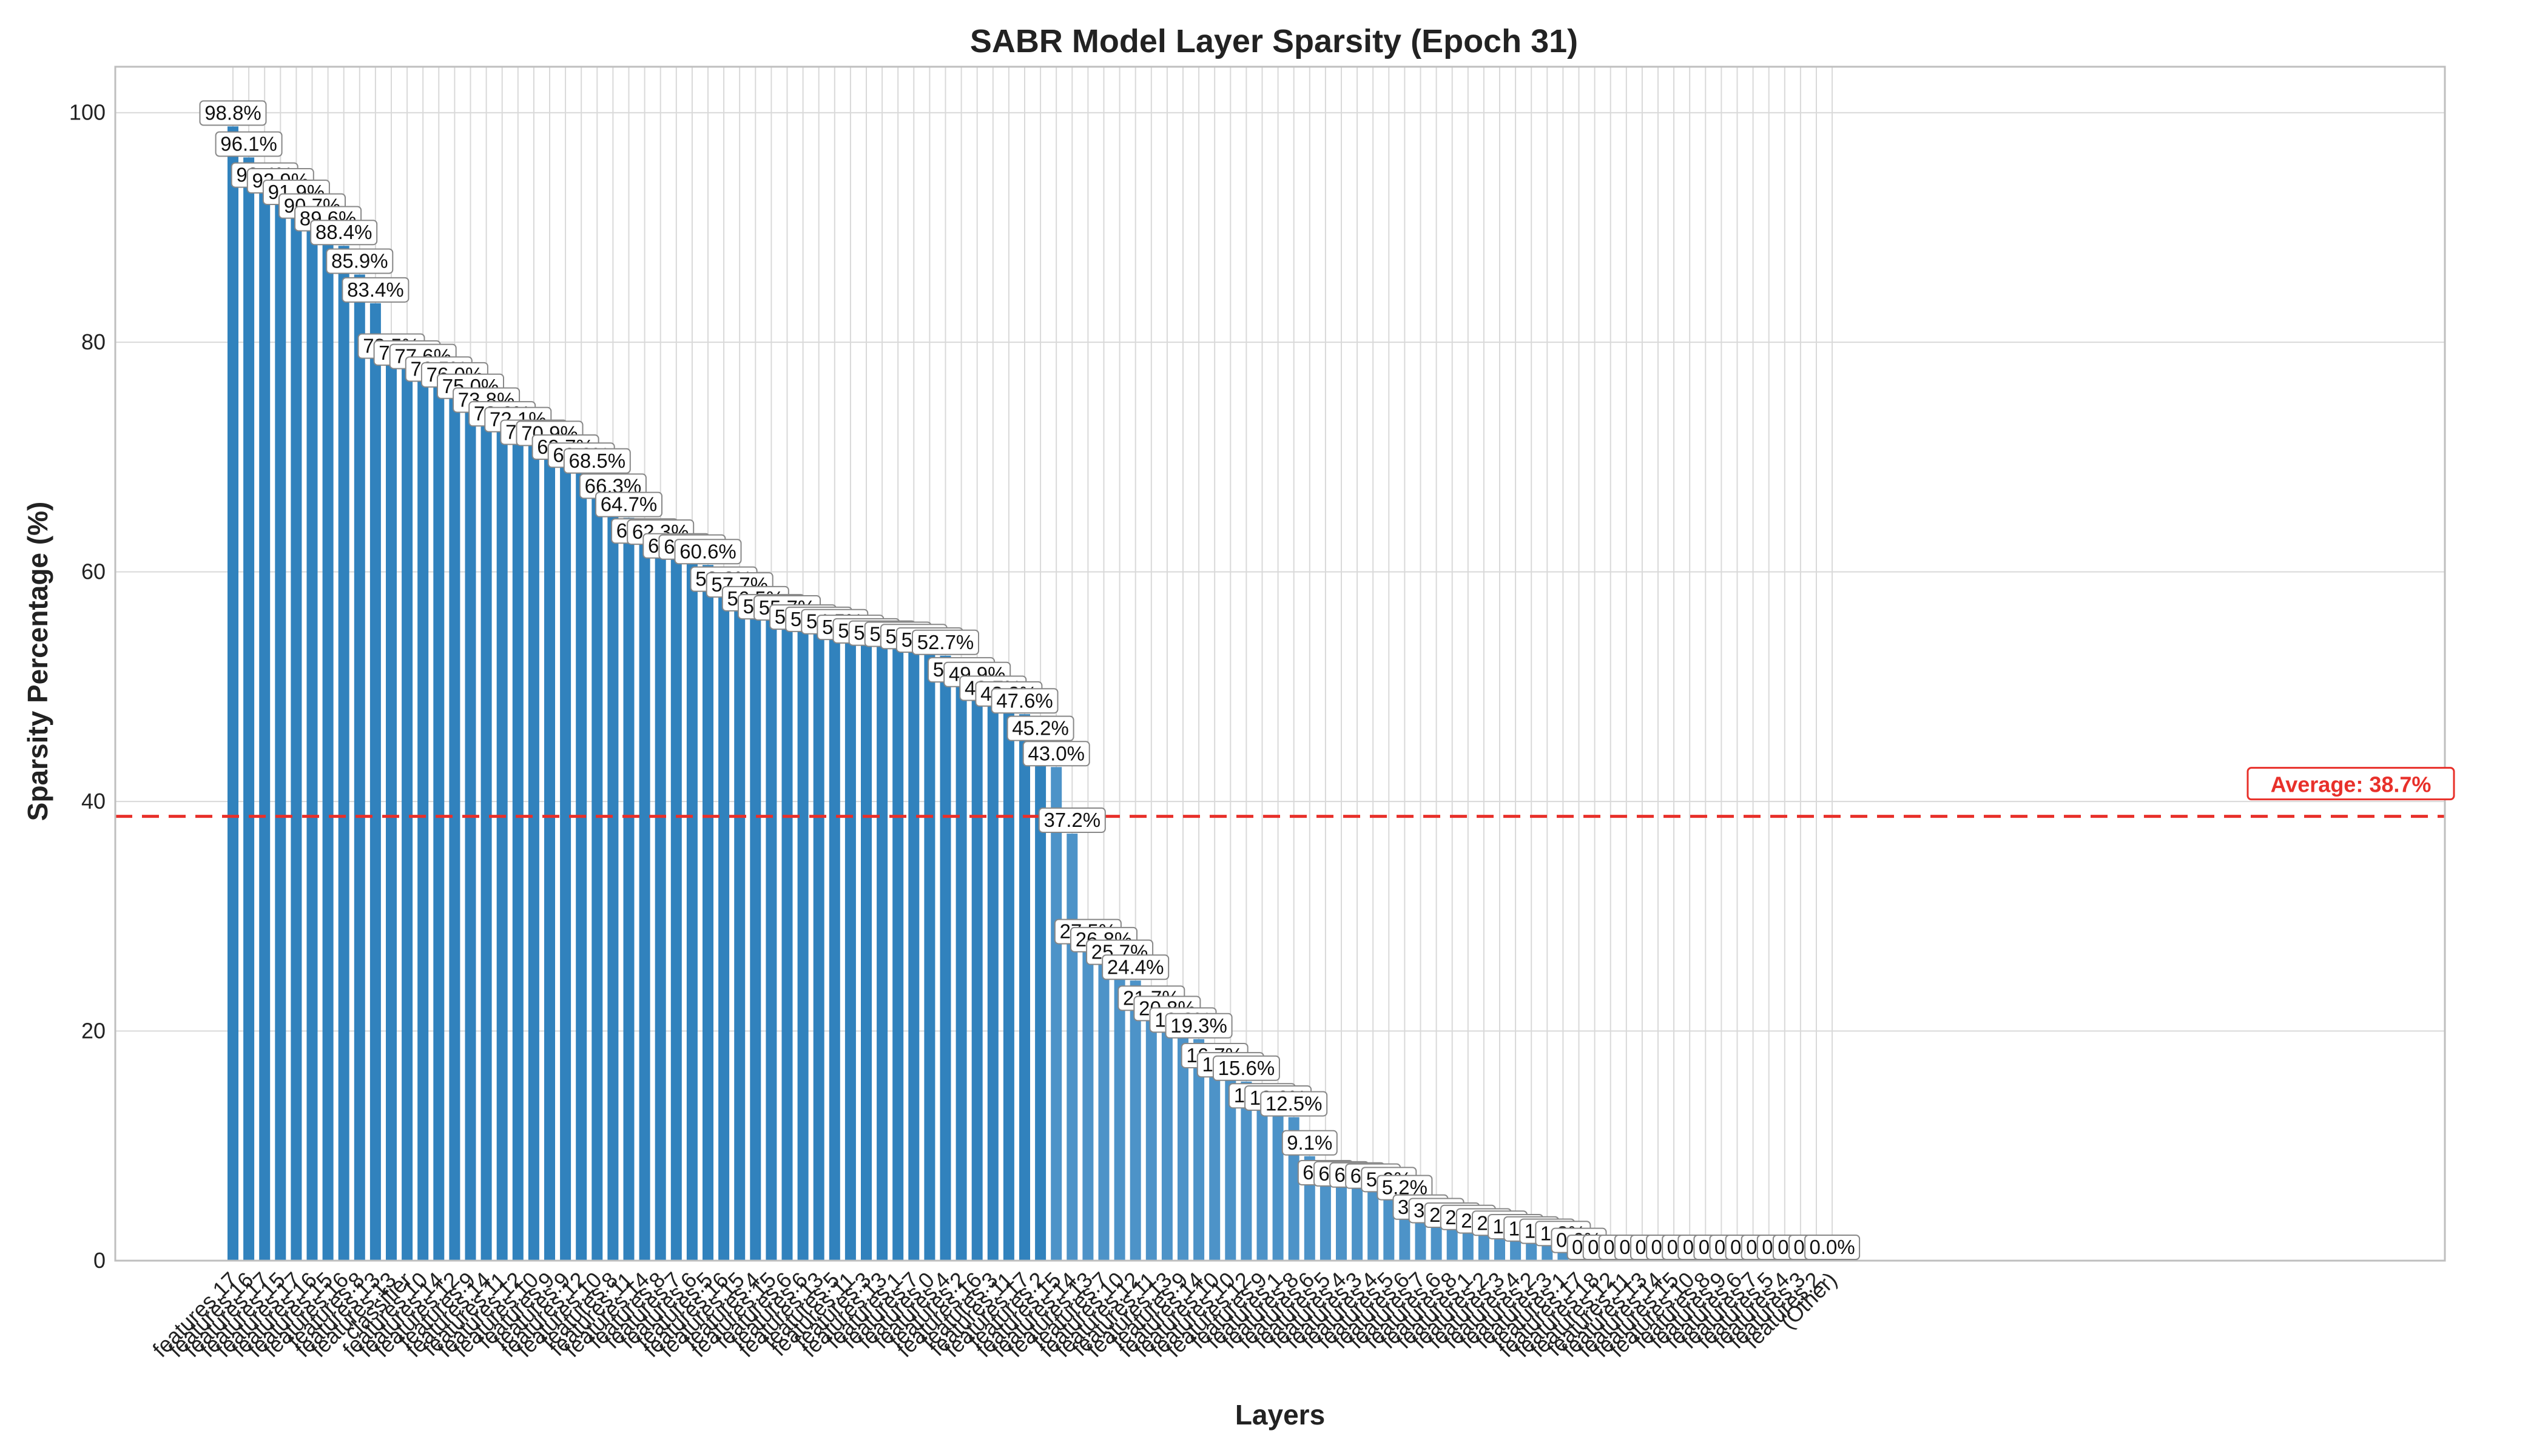 The image size is (2548, 1456). I want to click on bar-value-label-text: 85.9%, so click(359, 261).